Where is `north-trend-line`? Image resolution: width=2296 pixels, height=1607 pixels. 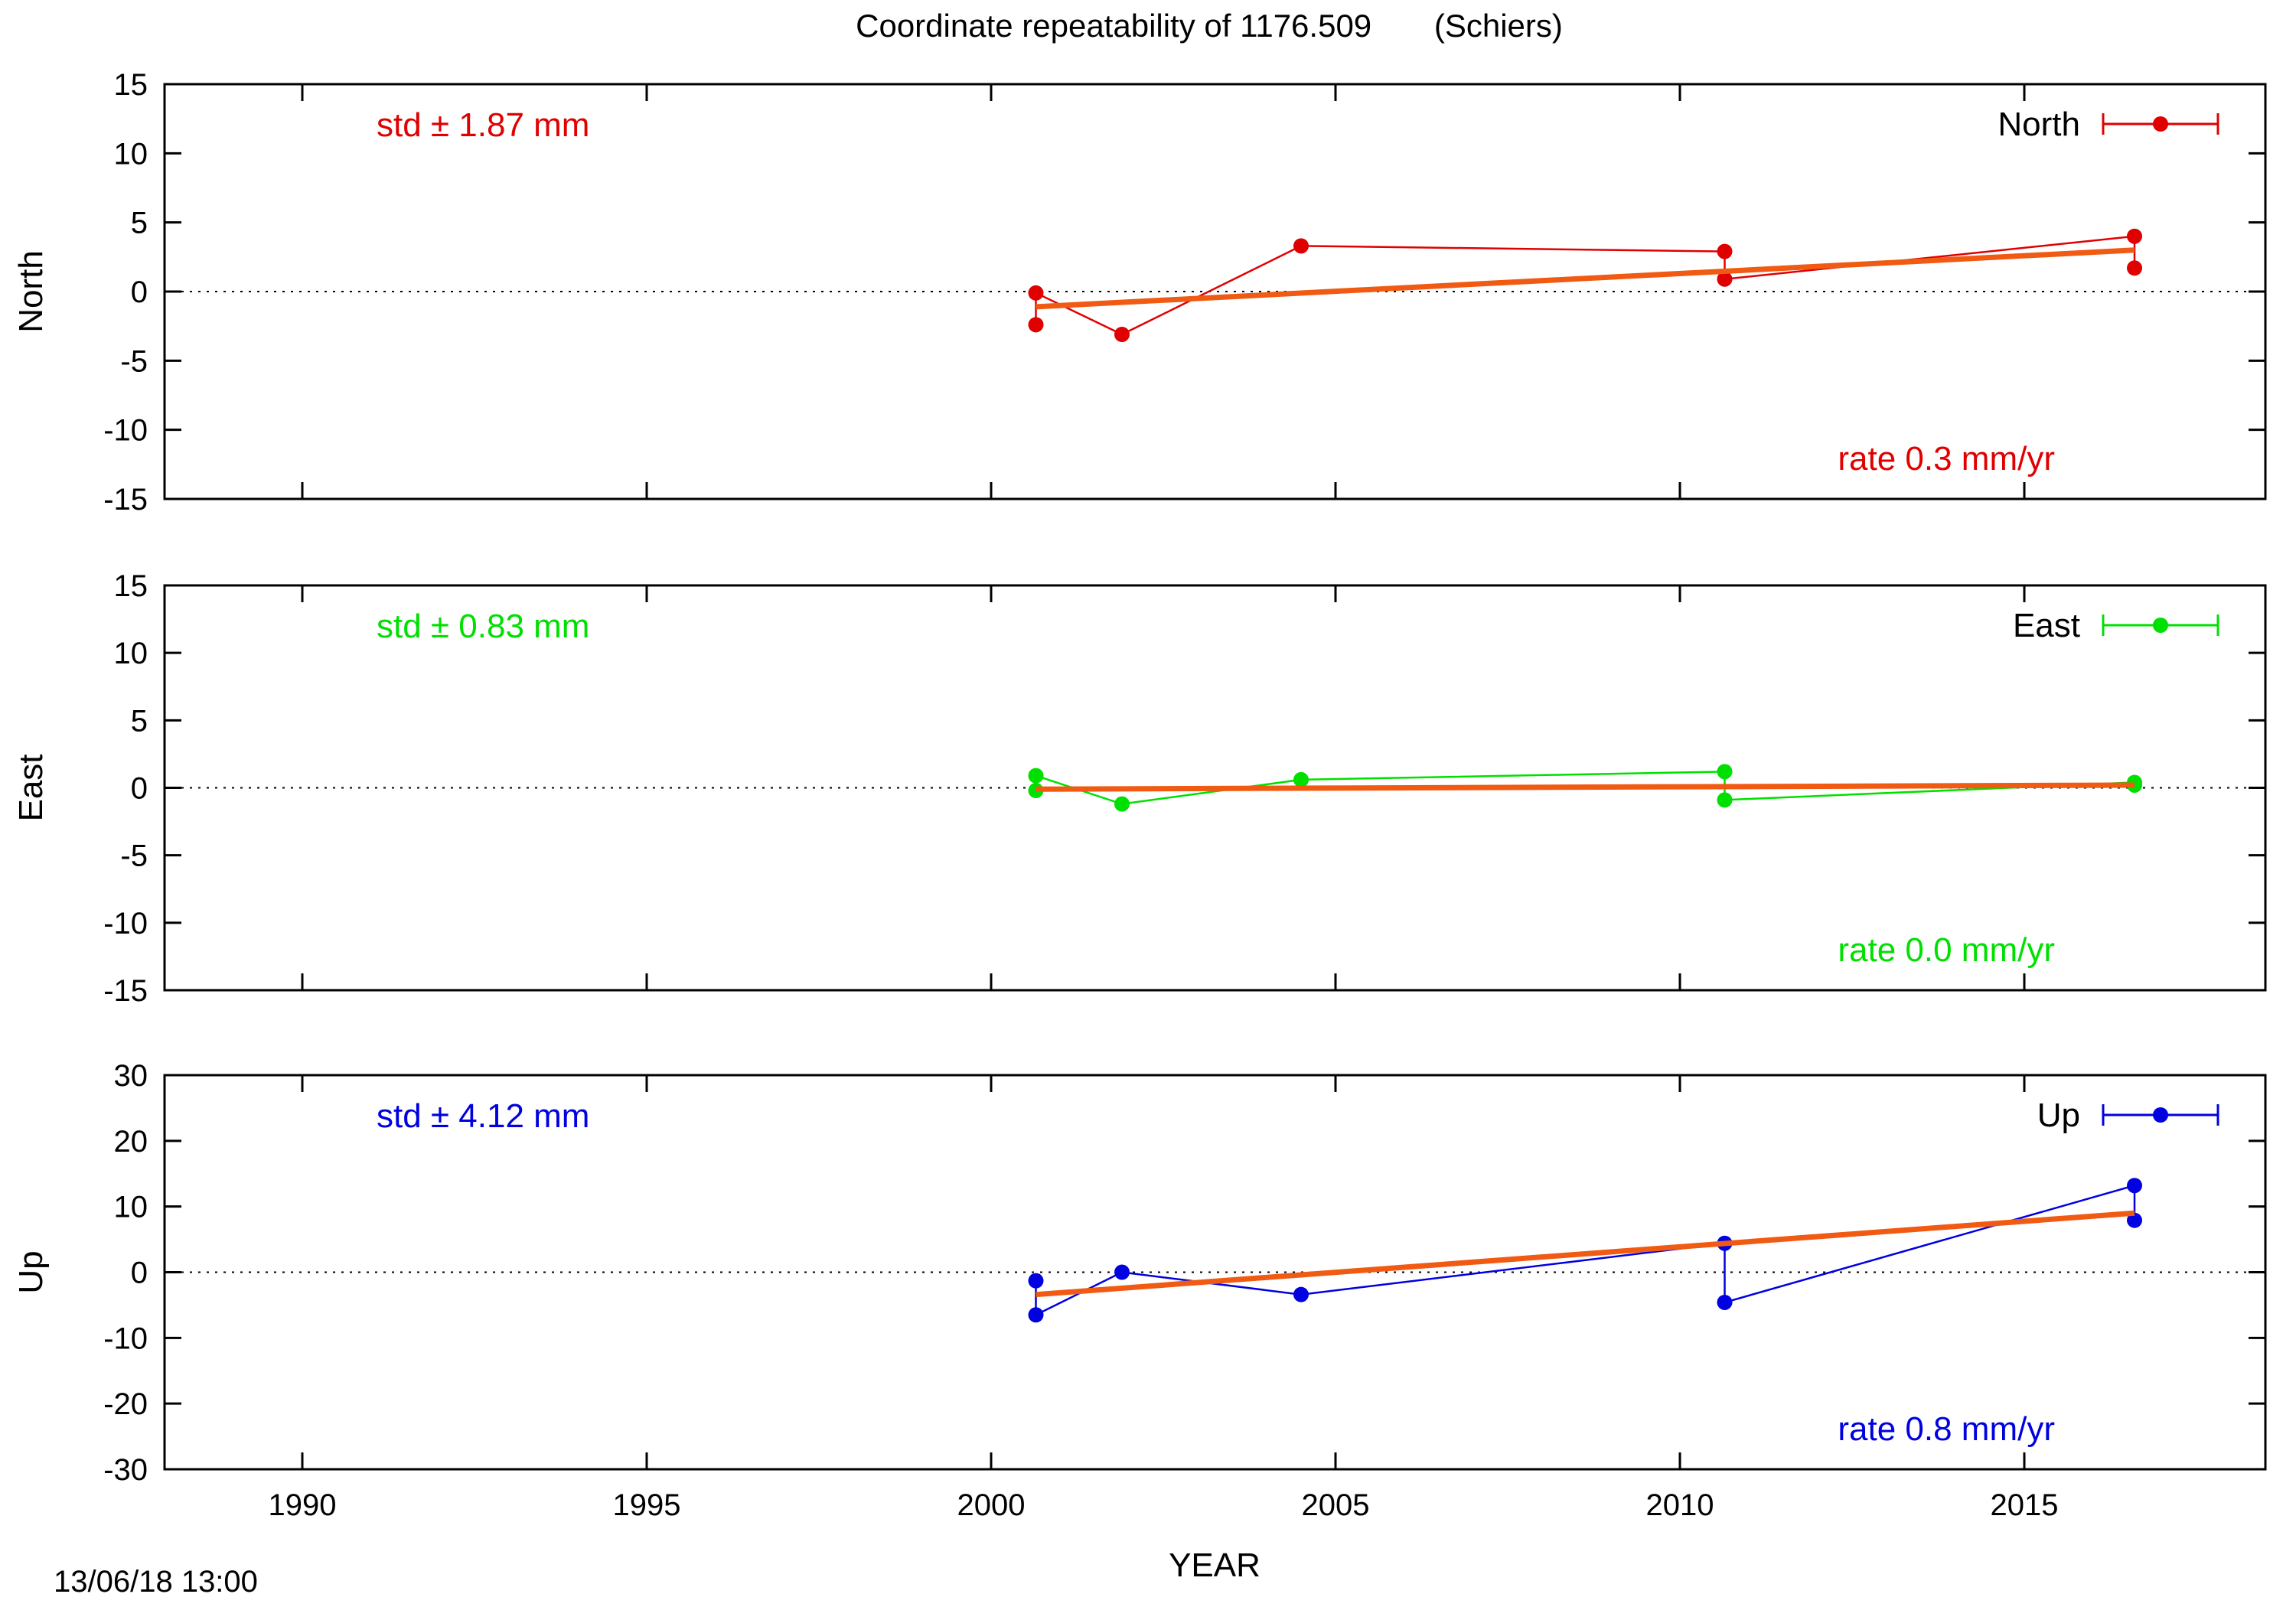
north-trend-line is located at coordinates (1585, 278).